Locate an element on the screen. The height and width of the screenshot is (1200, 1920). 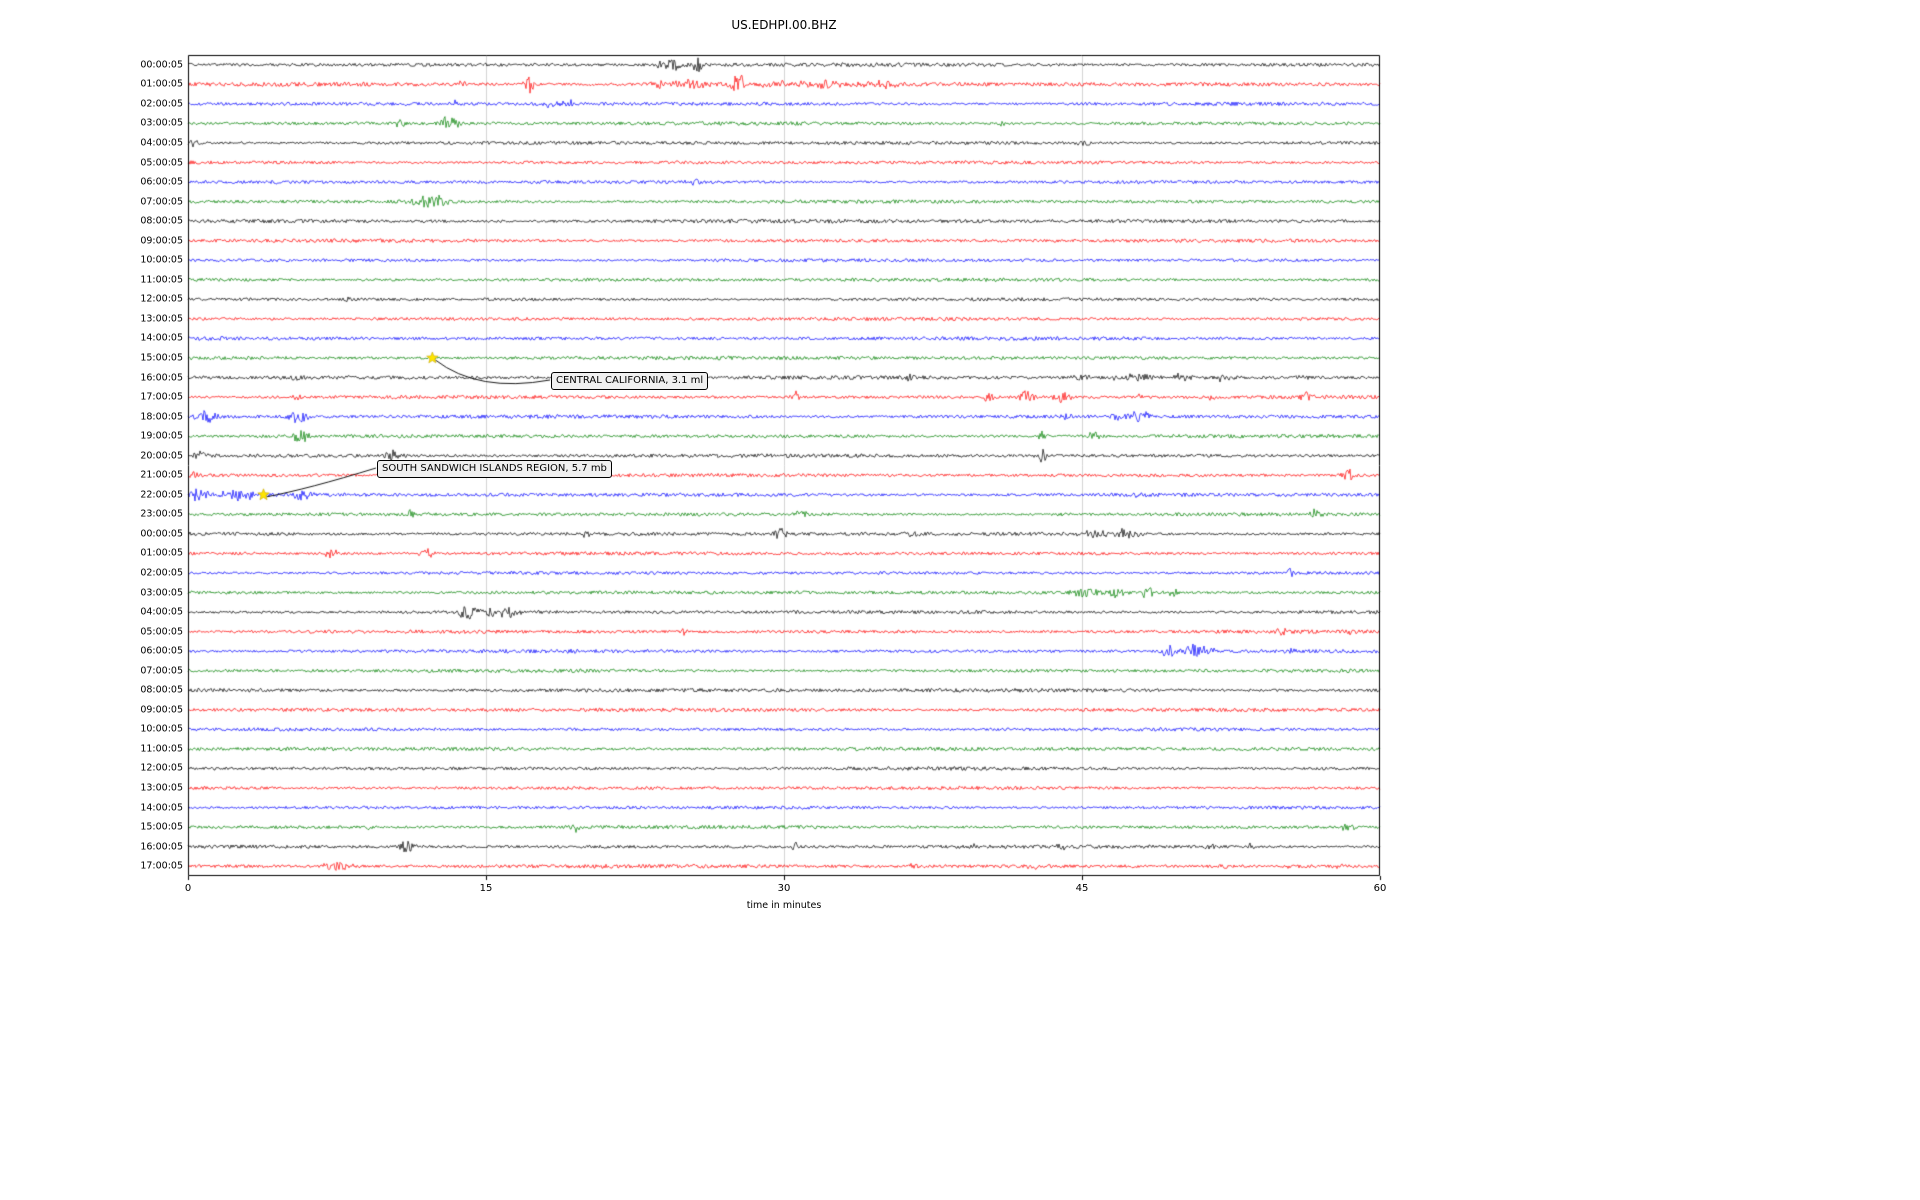
row-label: 18:00:05 is located at coordinates (161, 417).